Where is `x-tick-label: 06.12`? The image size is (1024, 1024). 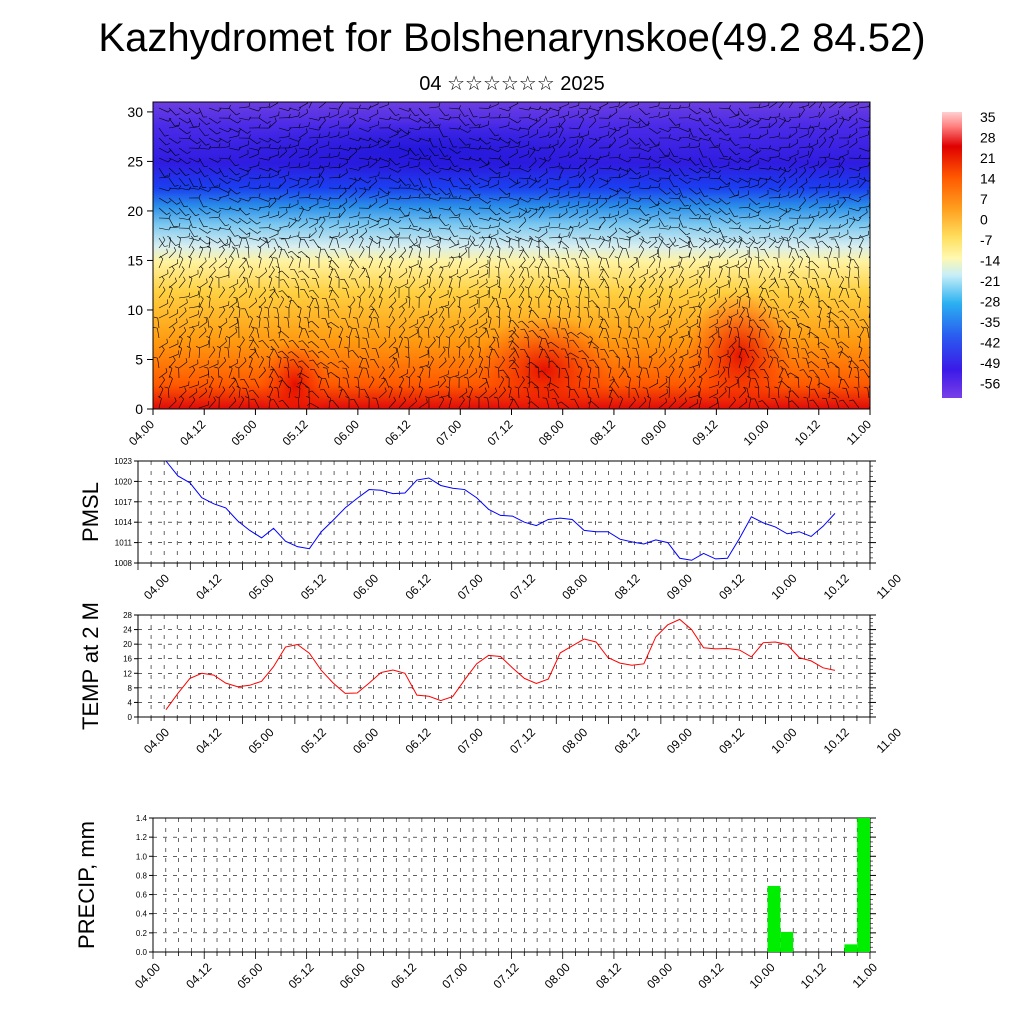
x-tick-label: 06.12 is located at coordinates (417, 740).